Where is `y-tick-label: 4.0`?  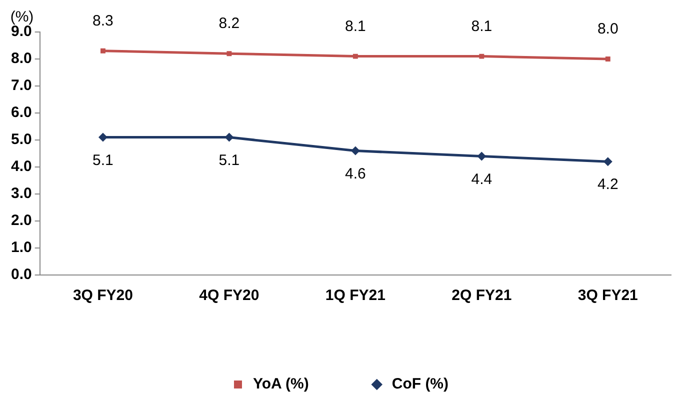
y-tick-label: 4.0 is located at coordinates (21, 167).